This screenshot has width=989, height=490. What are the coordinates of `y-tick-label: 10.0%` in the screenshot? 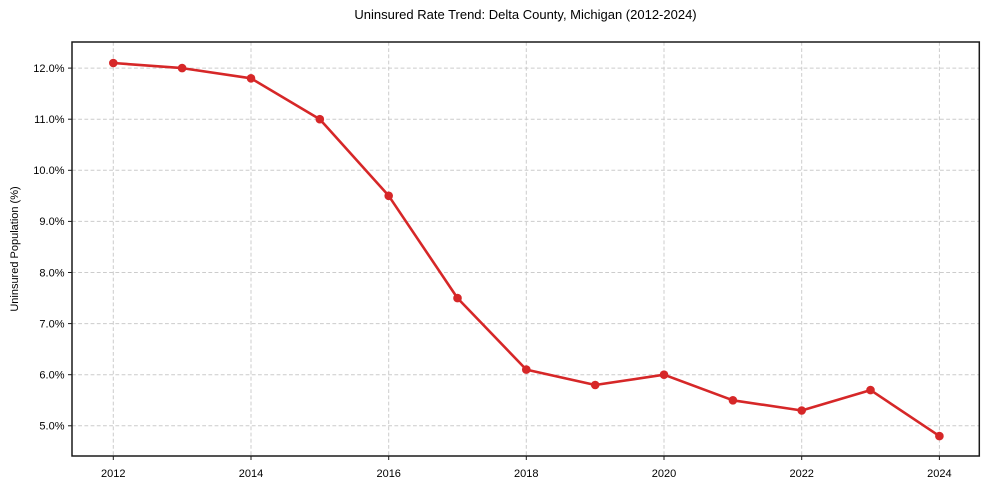 It's located at (48, 171).